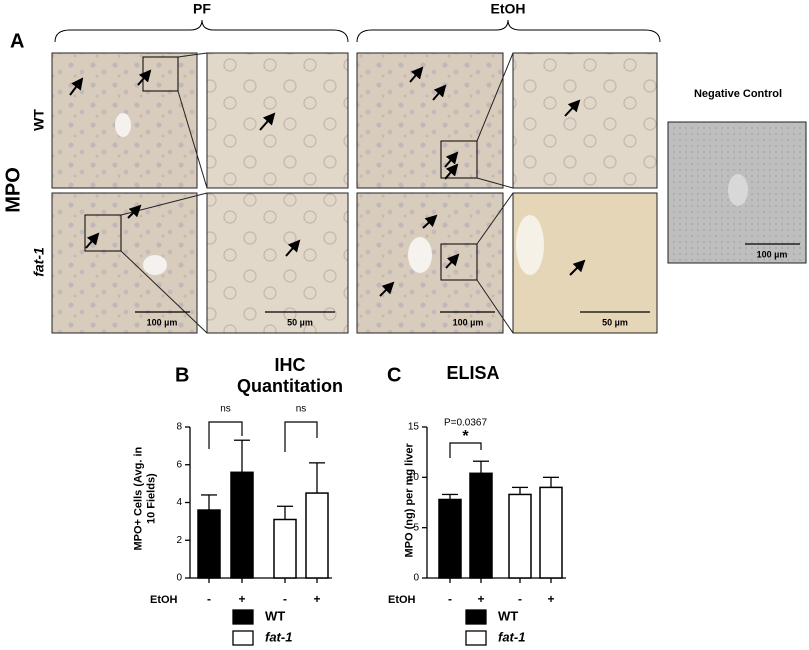 Image resolution: width=809 pixels, height=650 pixels. Describe the element at coordinates (182, 375) in the screenshot. I see `panel-label: B` at that location.